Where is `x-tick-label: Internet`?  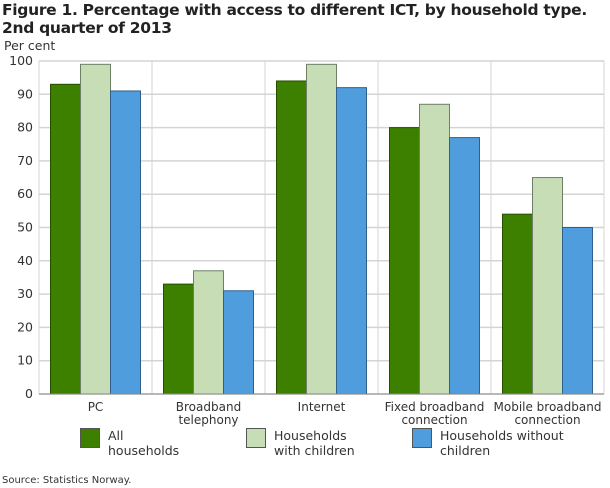
x-tick-label: Internet is located at coordinates (322, 407).